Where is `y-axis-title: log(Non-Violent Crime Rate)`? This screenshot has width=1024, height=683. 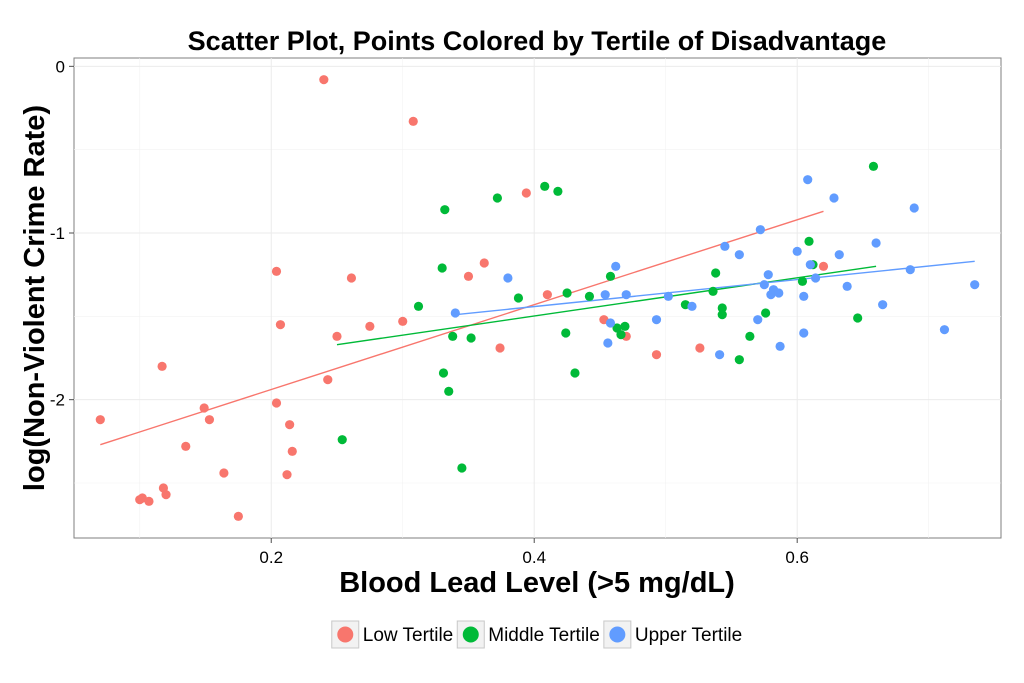 y-axis-title: log(Non-Violent Crime Rate) is located at coordinates (35, 298).